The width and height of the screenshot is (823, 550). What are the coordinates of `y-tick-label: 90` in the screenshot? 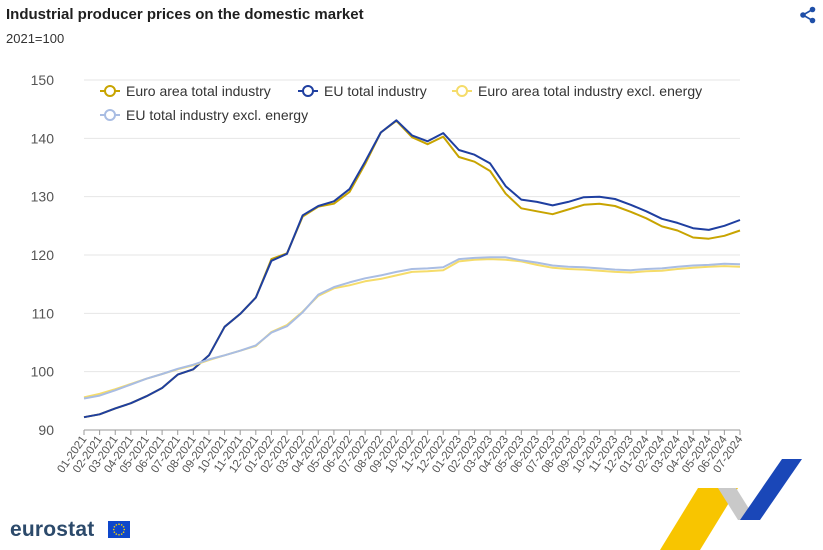 It's located at (46, 430).